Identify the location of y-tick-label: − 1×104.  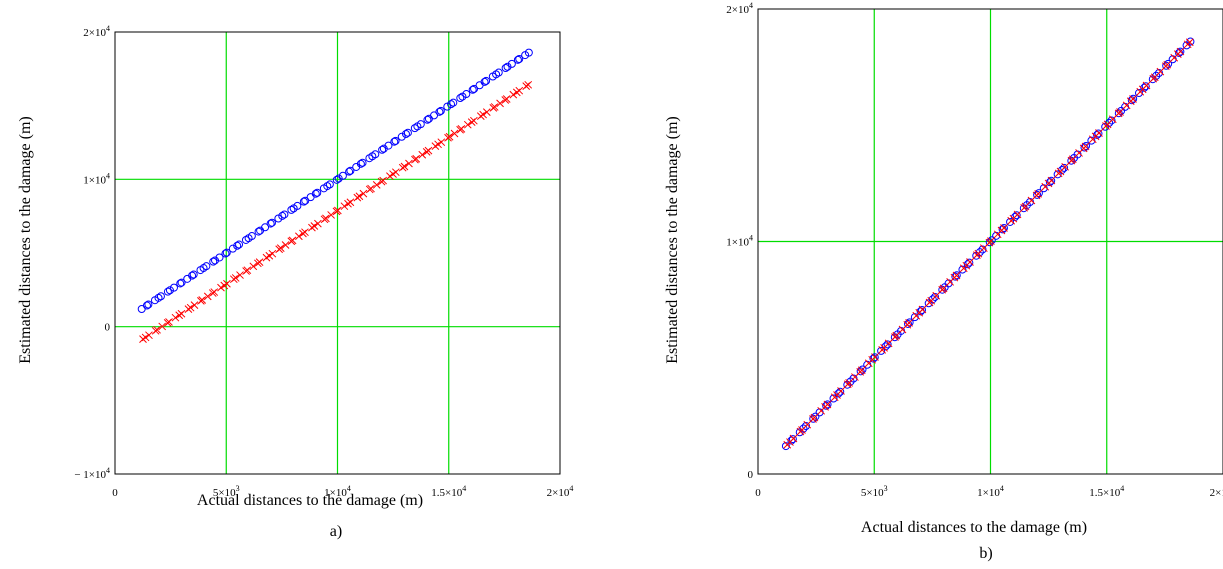
(92, 473).